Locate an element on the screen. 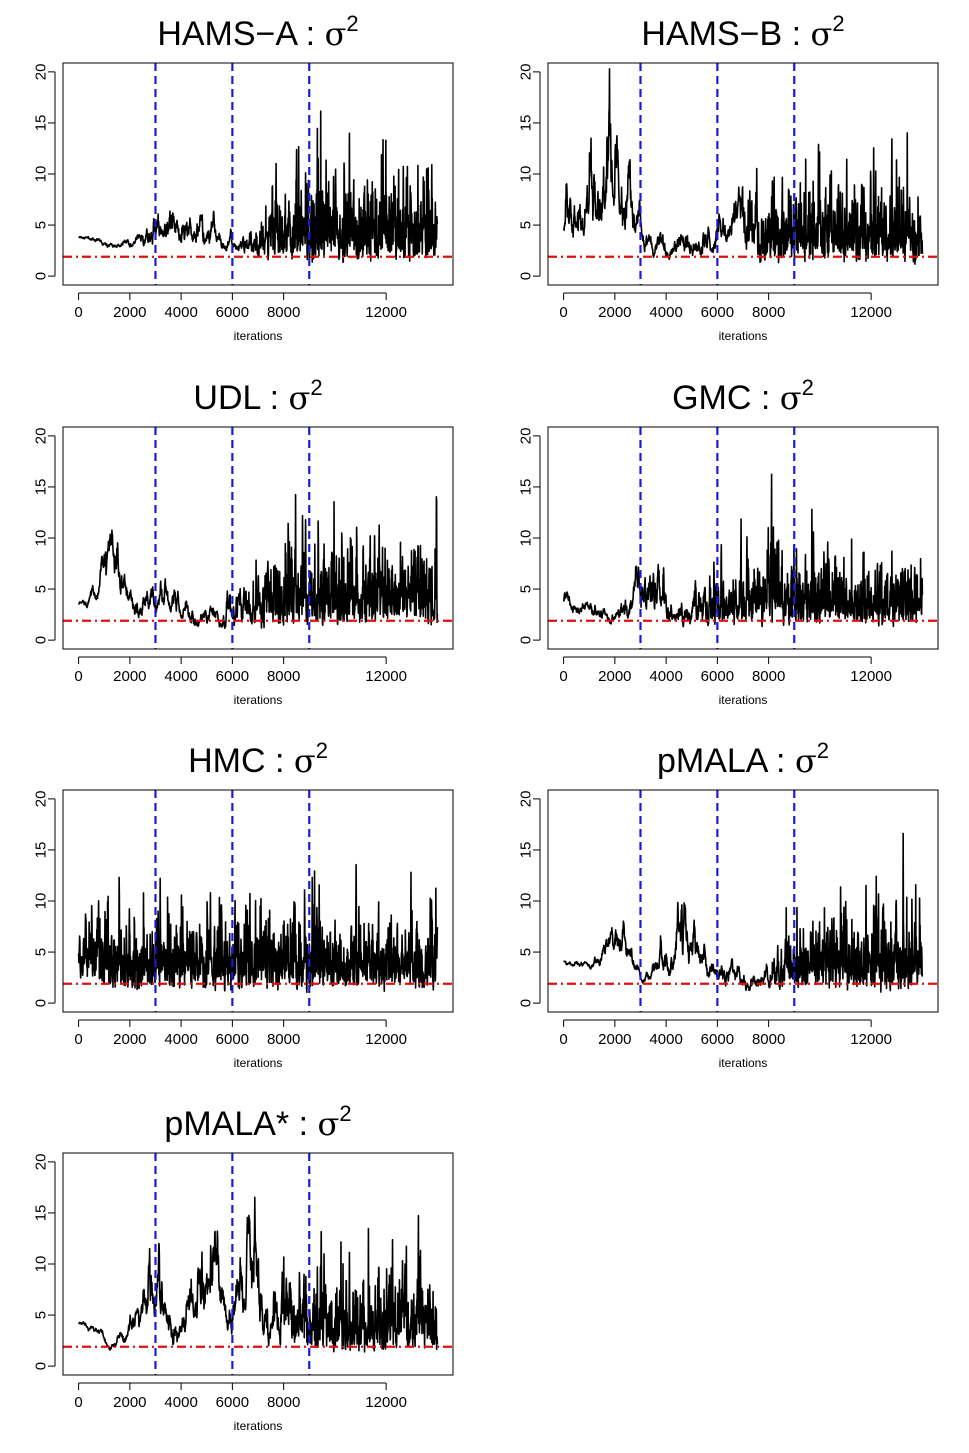 The height and width of the screenshot is (1453, 969). panel-title: HAMS−A : σ2 is located at coordinates (257, 32).